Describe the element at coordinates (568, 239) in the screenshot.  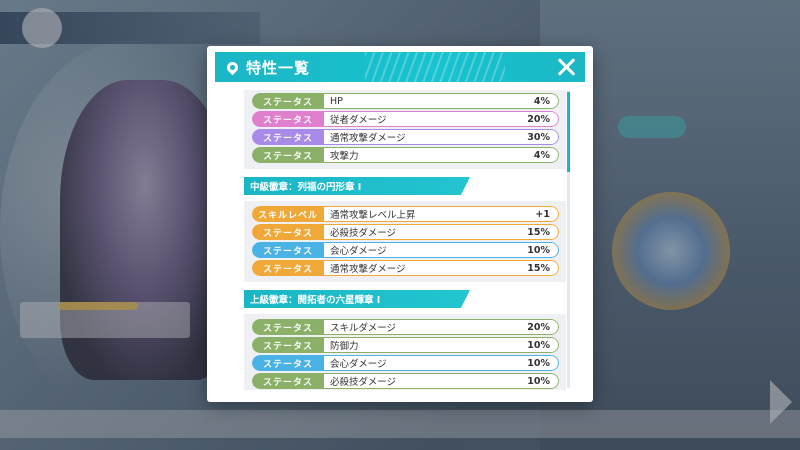
I see `scrollbar` at that location.